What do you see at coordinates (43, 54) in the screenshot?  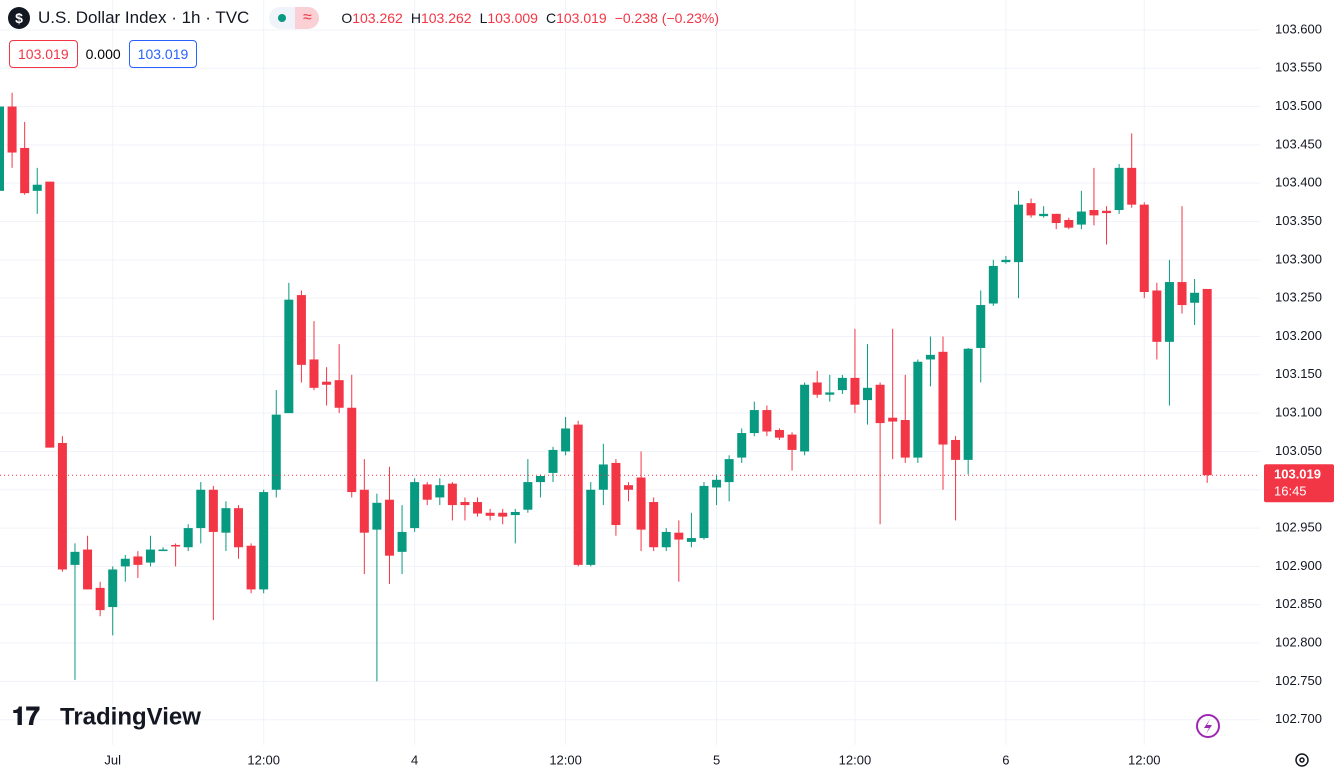 I see `value-badge: 103.019` at bounding box center [43, 54].